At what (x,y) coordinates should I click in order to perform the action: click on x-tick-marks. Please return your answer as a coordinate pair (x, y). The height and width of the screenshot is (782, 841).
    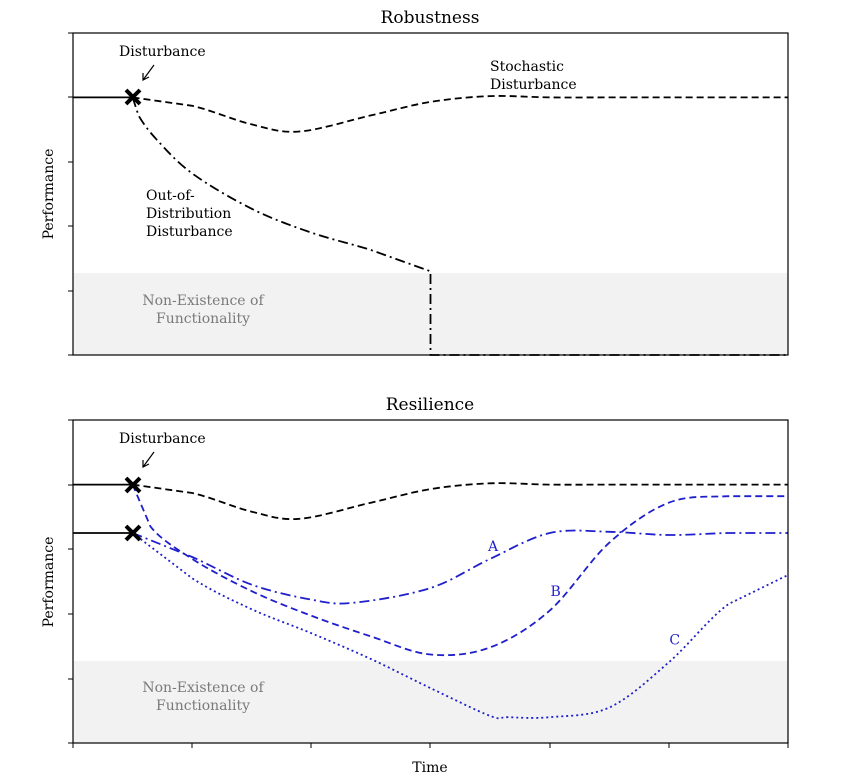
    Looking at the image, I should click on (430, 745).